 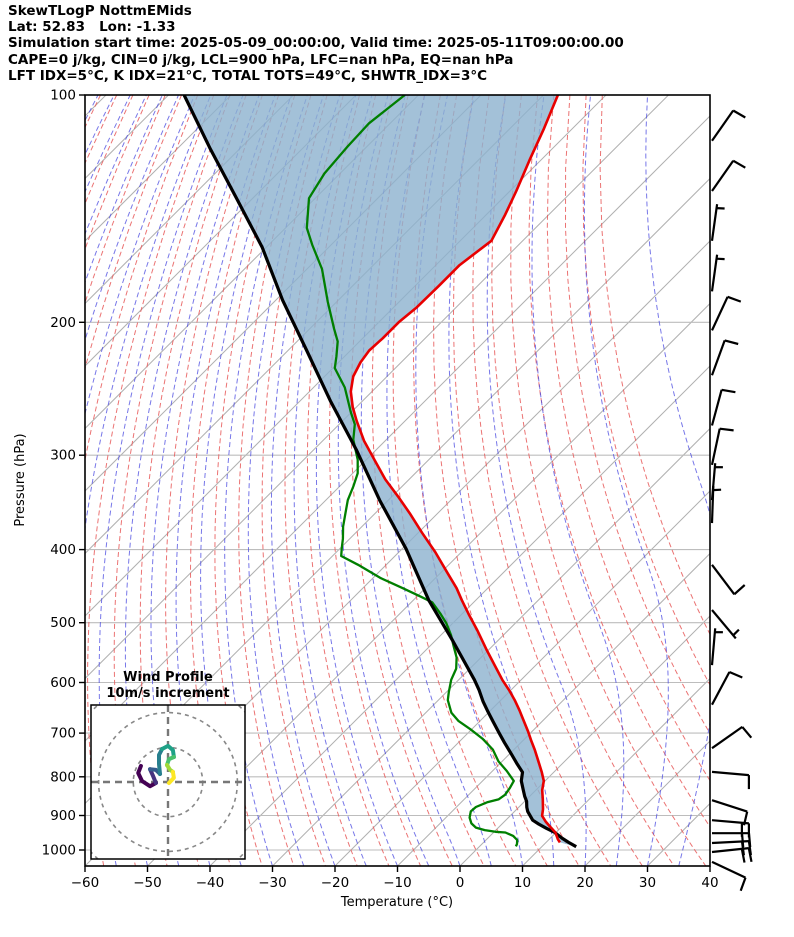 I want to click on x-tick-label: −20, so click(x=335, y=883).